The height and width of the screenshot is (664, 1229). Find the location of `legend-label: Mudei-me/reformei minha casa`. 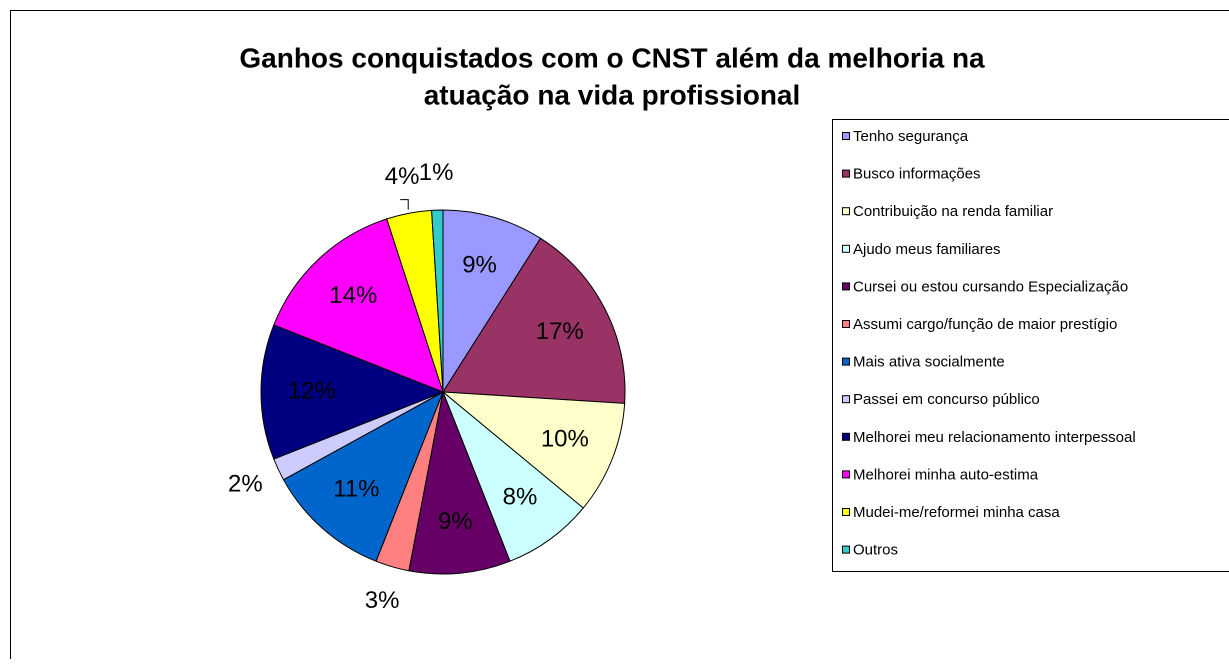

legend-label: Mudei-me/reformei minha casa is located at coordinates (956, 512).